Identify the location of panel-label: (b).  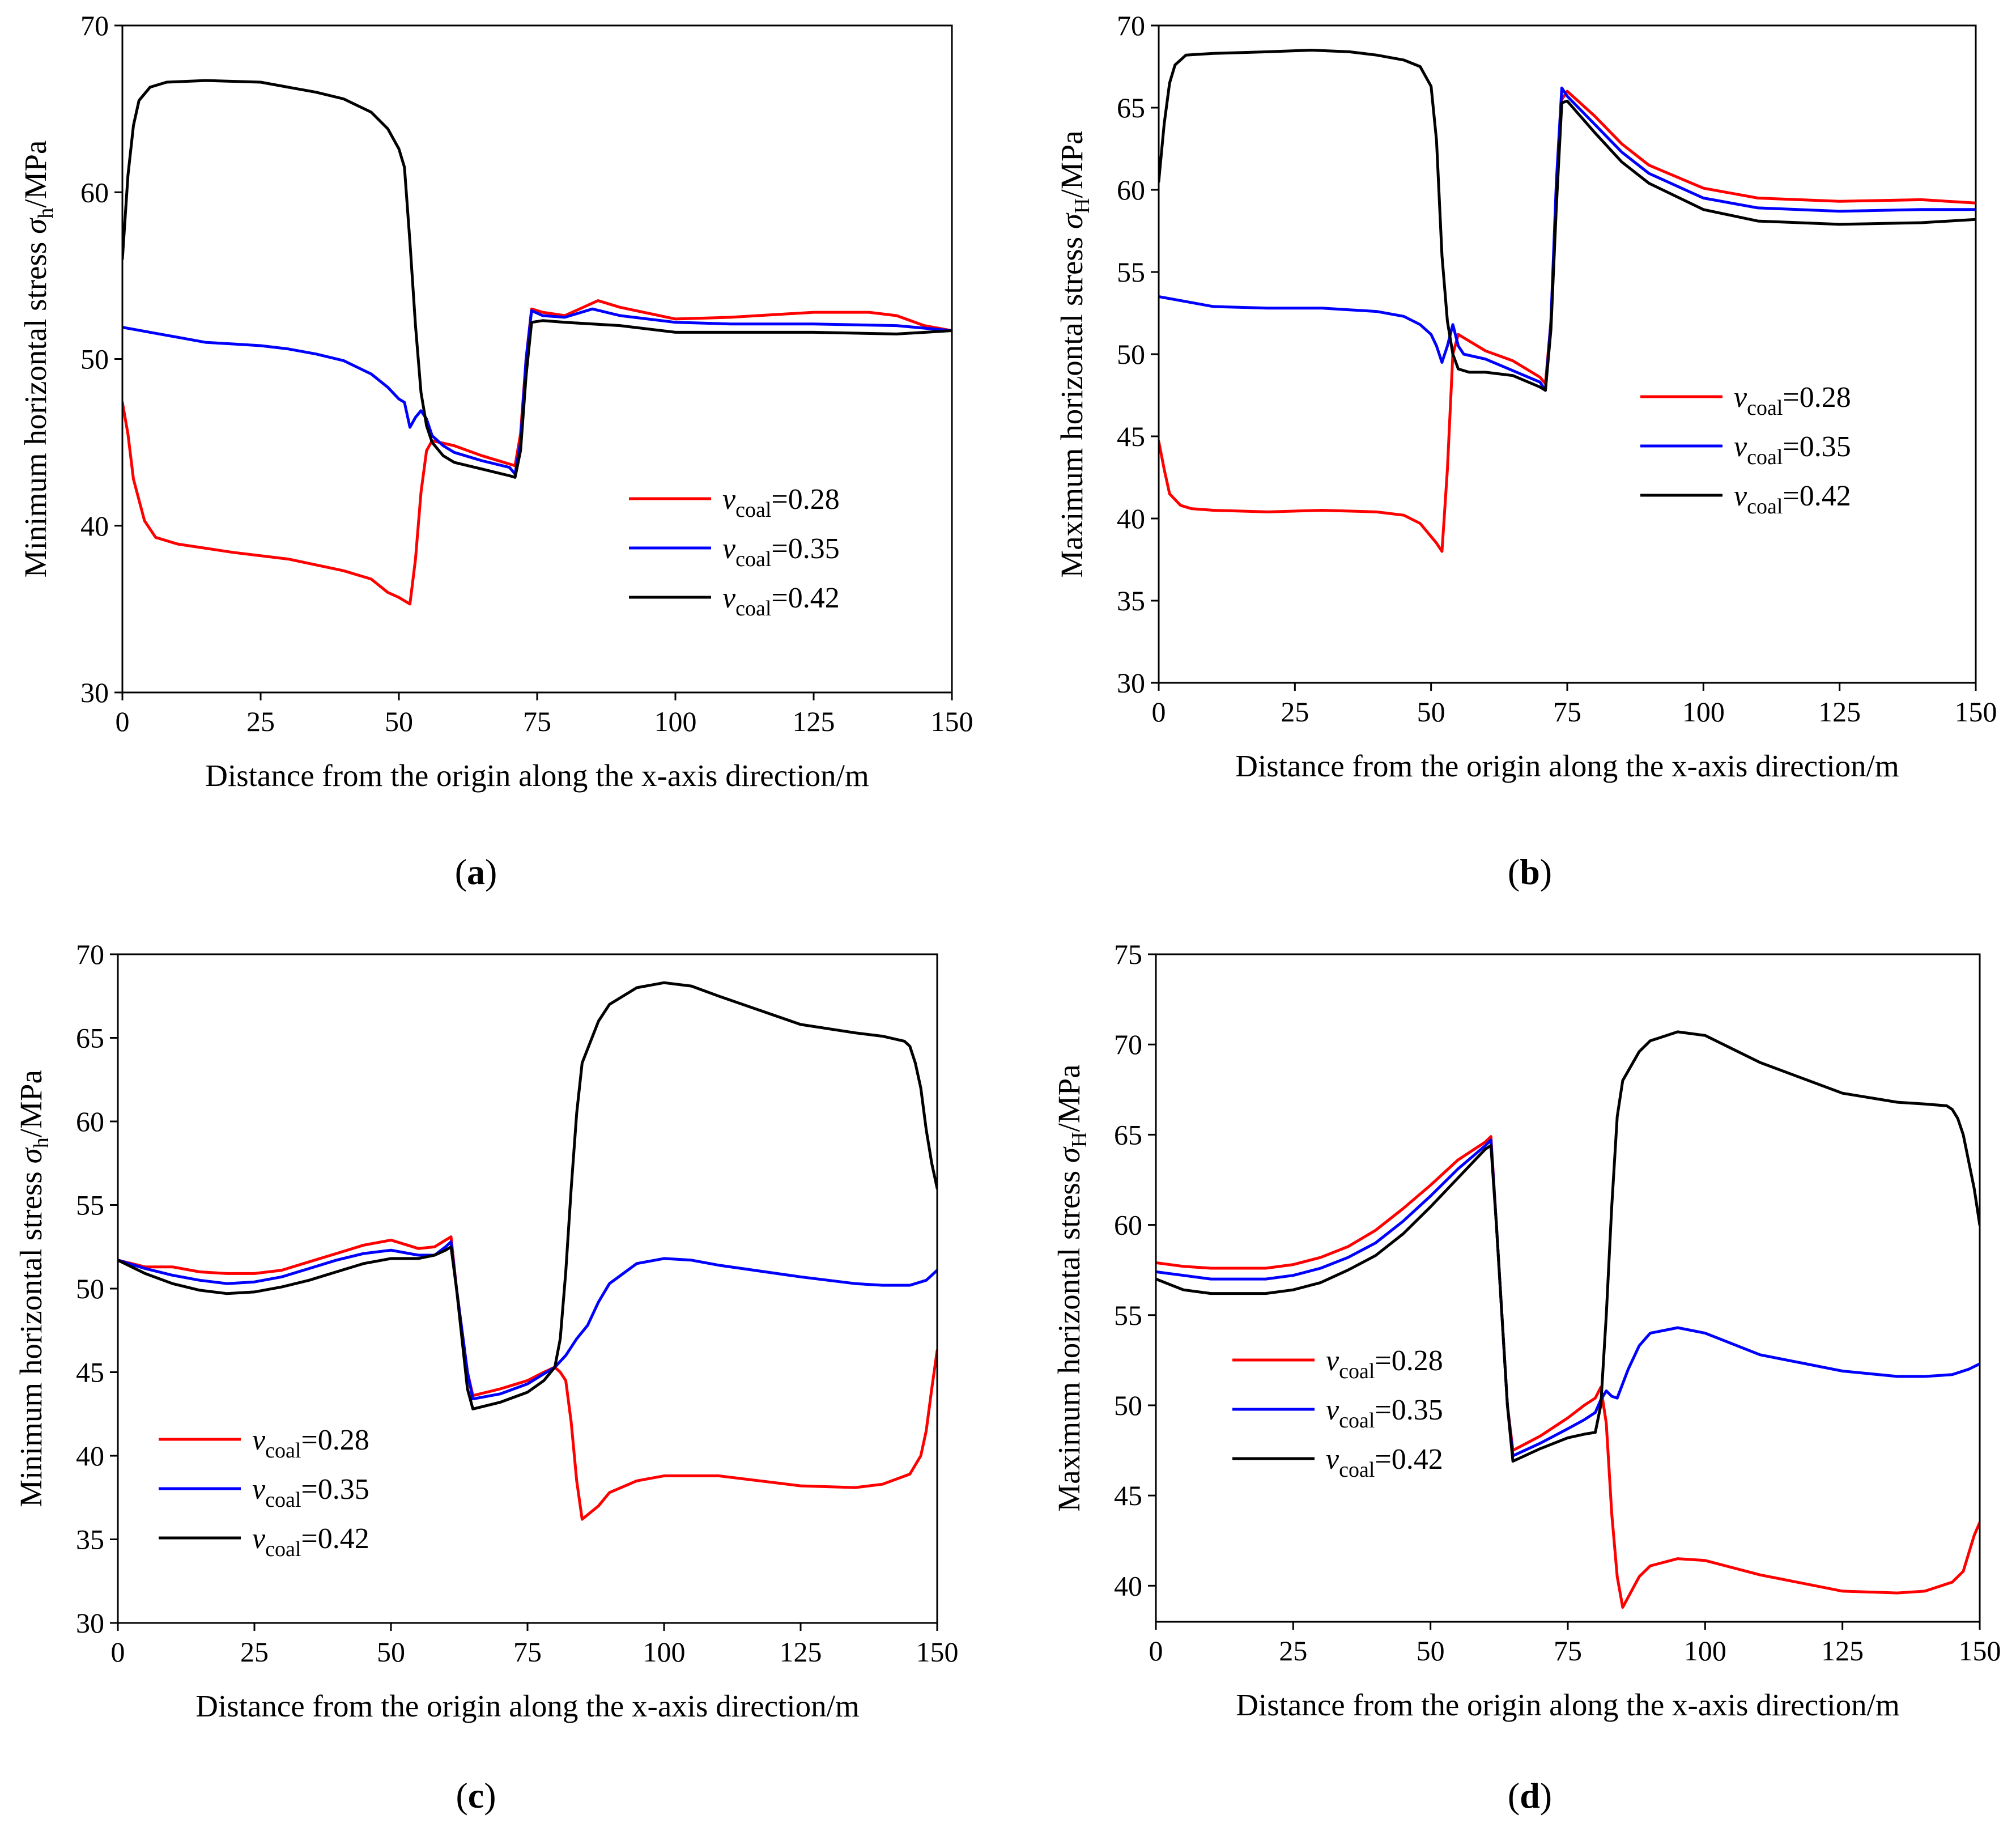
(1530, 872).